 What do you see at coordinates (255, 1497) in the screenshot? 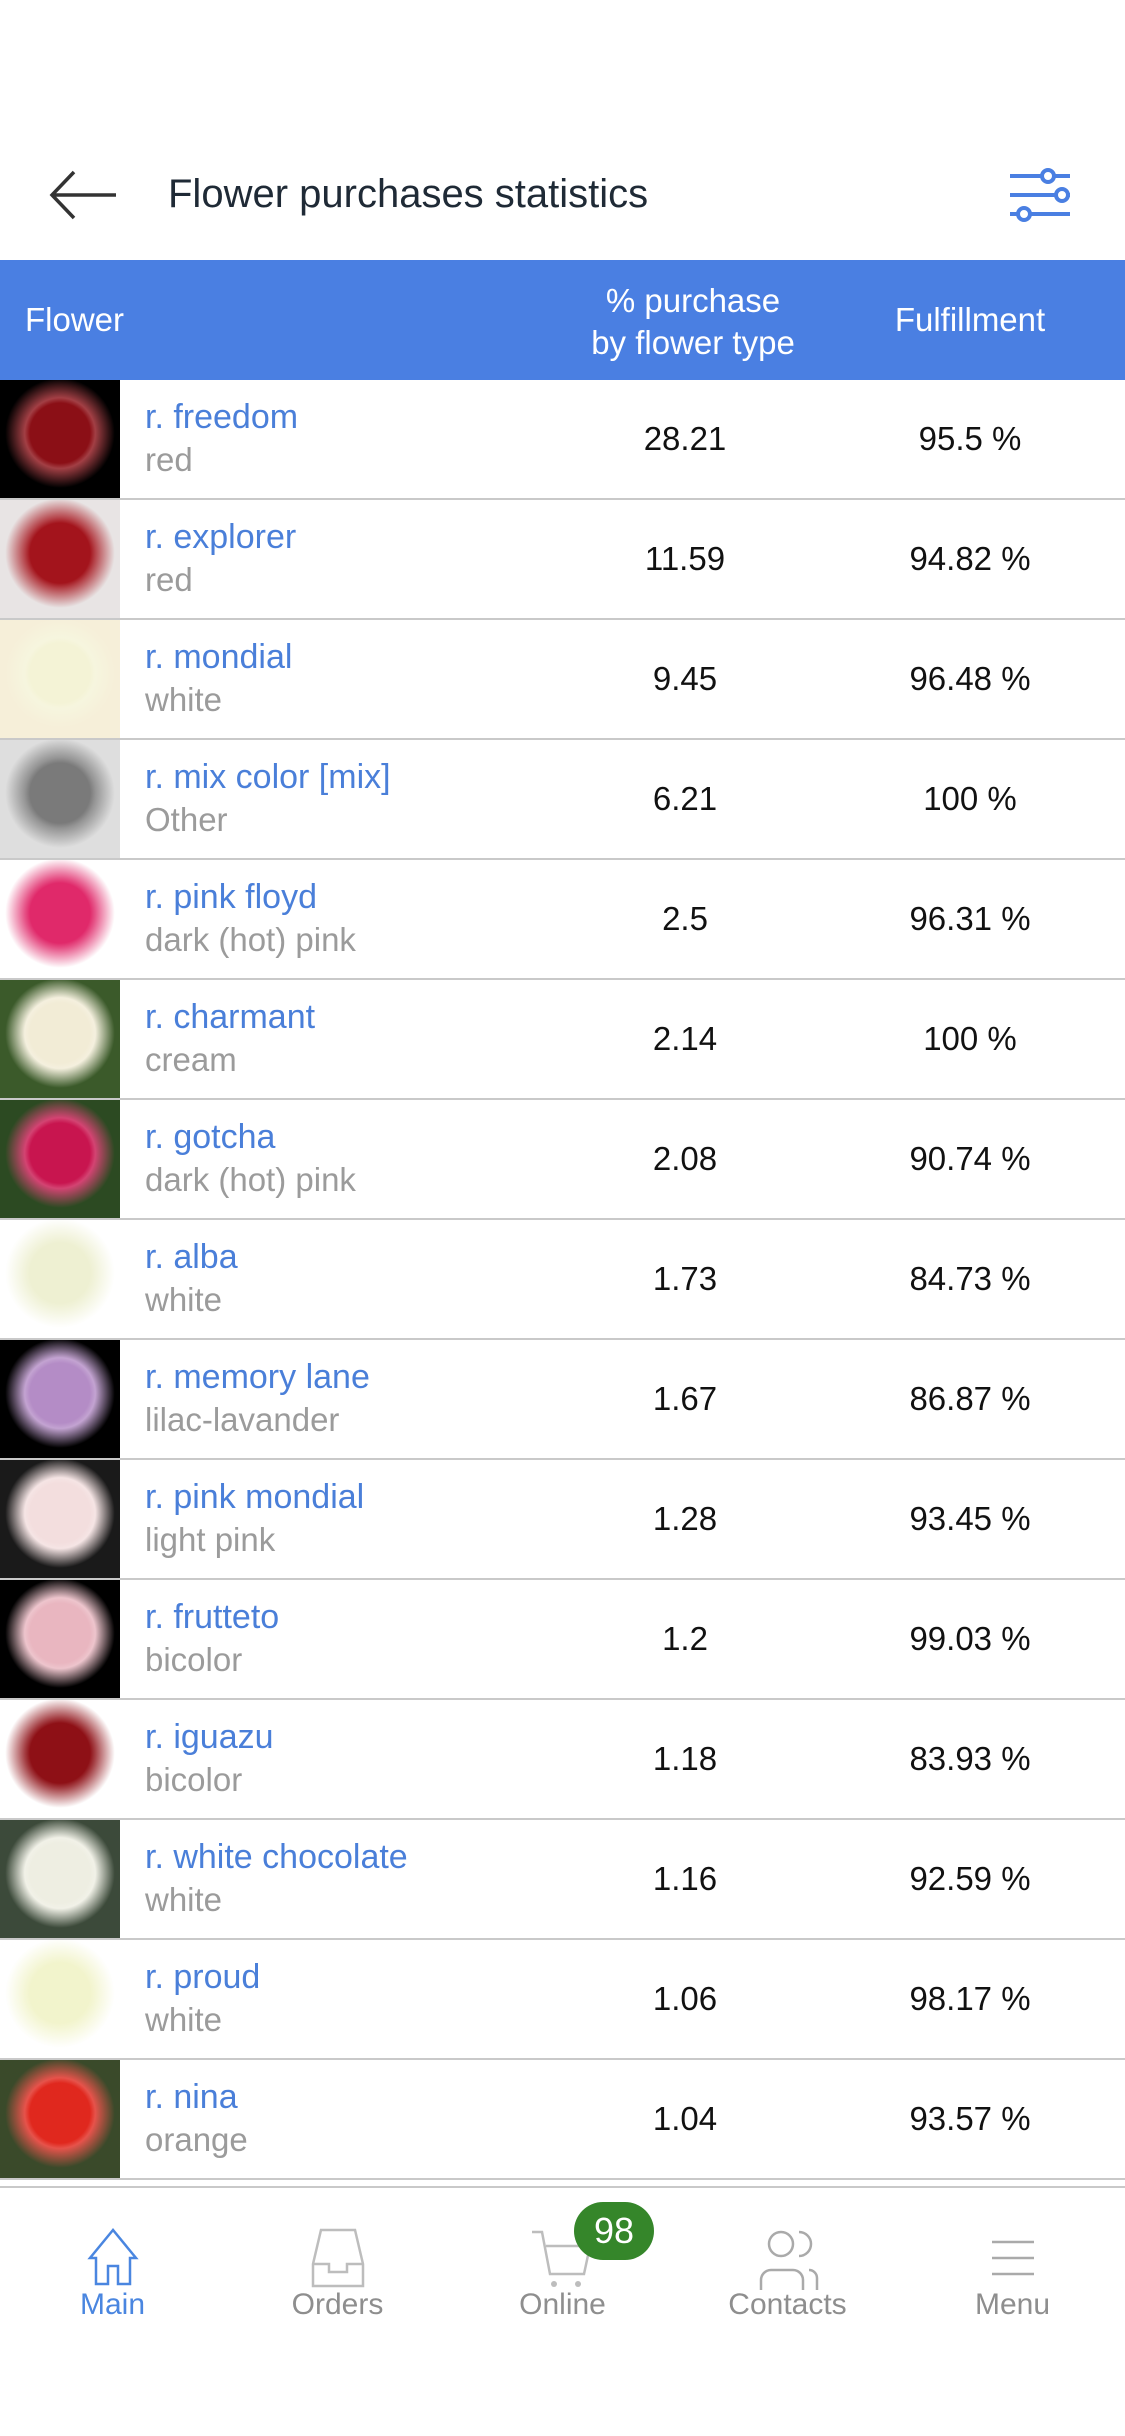
I see `flower-name: r. pink mondial` at bounding box center [255, 1497].